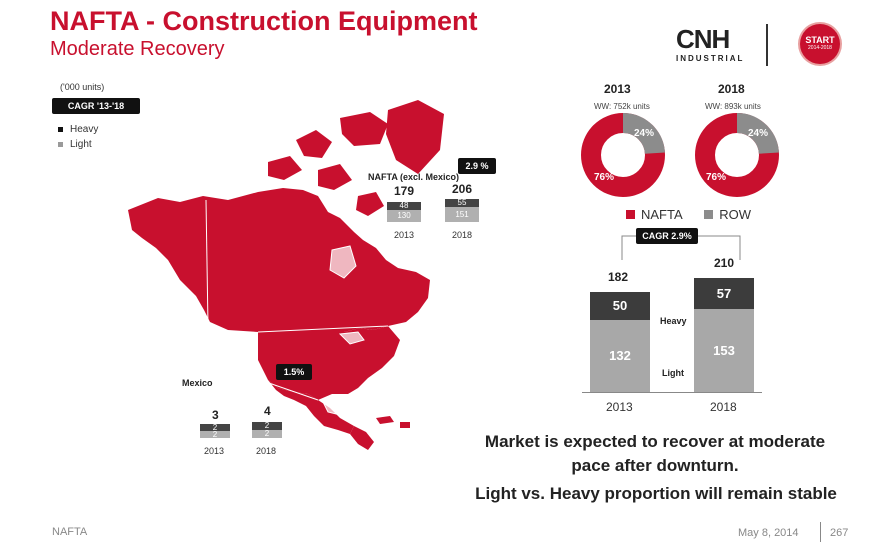 This screenshot has width=880, height=550. I want to click on big-bar-heavy-2013: 50, so click(620, 306).